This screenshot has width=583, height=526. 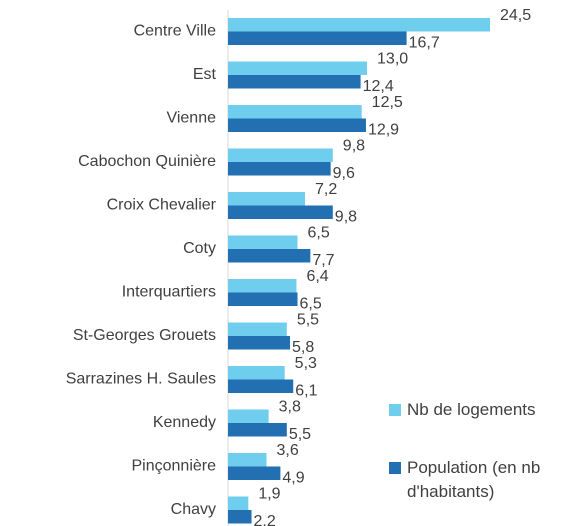 What do you see at coordinates (265, 519) in the screenshot?
I see `data-label: 2,2` at bounding box center [265, 519].